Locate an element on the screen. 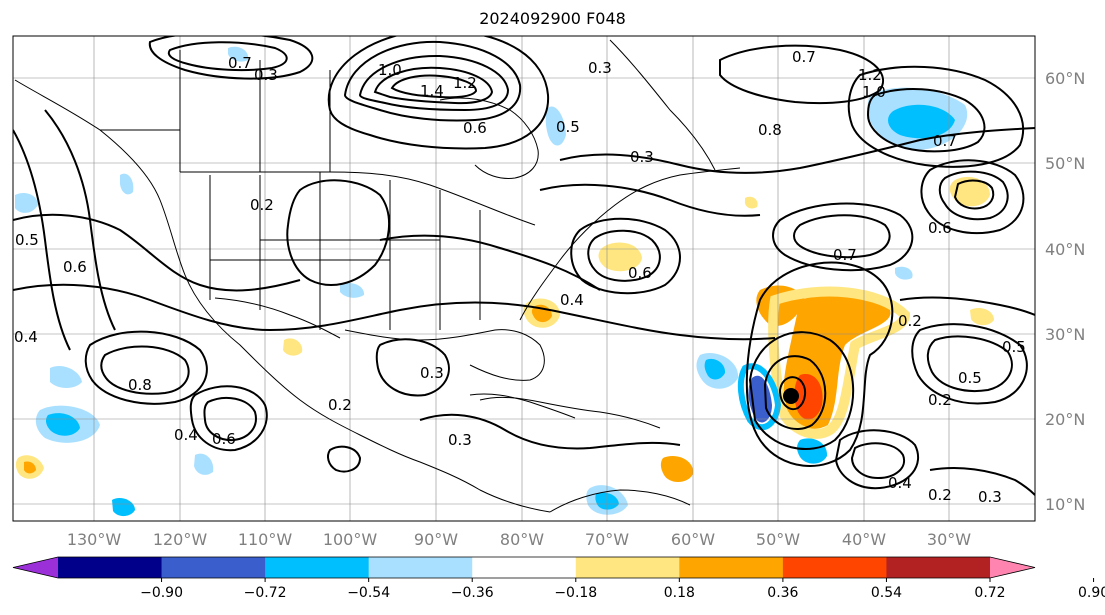  fill-positive-baja is located at coordinates (293, 347).